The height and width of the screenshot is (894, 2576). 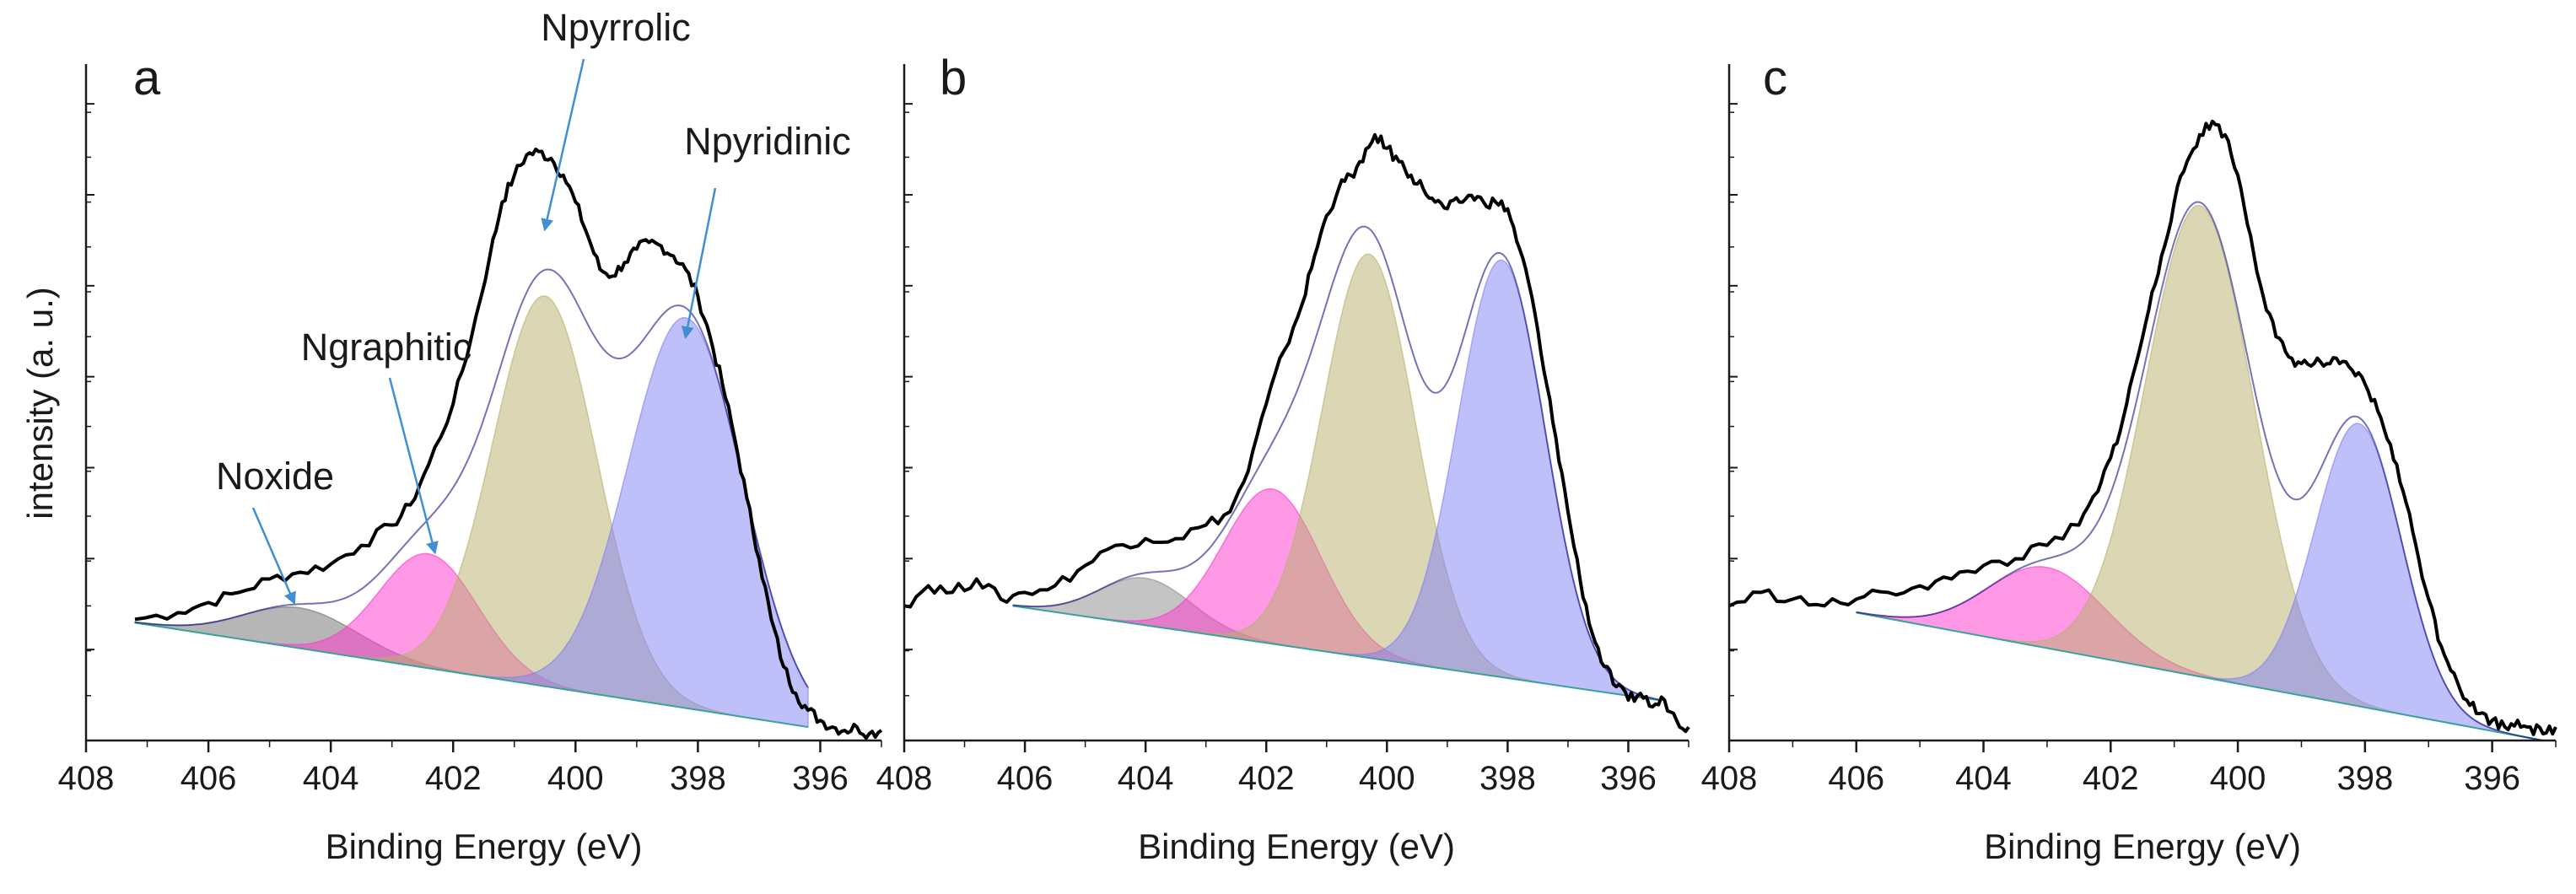 What do you see at coordinates (275, 476) in the screenshot?
I see `annotation-noxide: Noxide` at bounding box center [275, 476].